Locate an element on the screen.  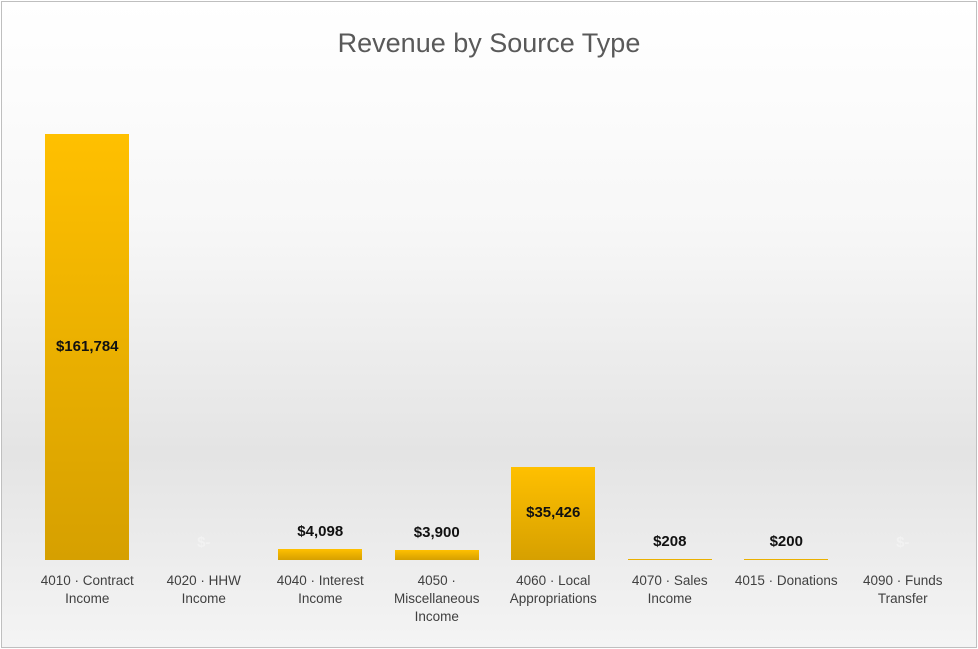
value-label: $35,426 is located at coordinates (553, 513).